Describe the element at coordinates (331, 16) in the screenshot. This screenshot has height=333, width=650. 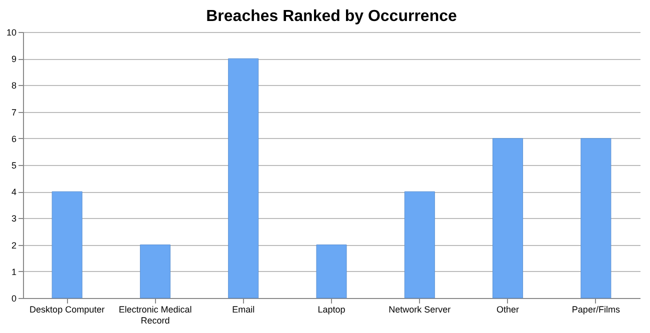
I see `chart-title: Breaches Ranked by Occurrence` at that location.